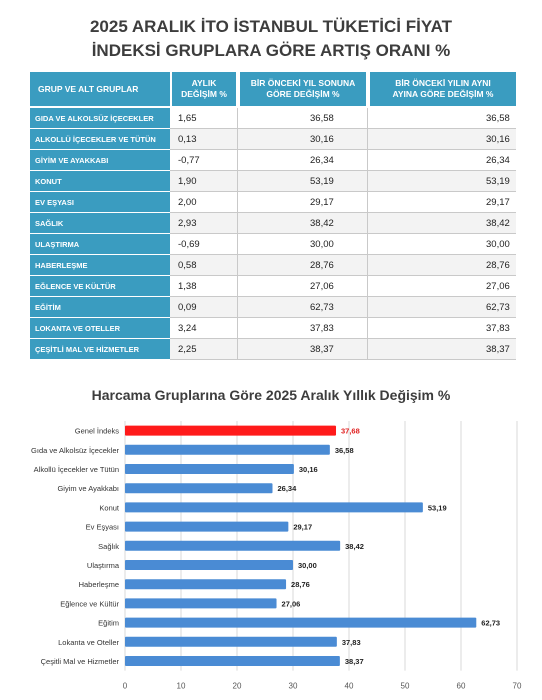 Image resolution: width=542 pixels, height=700 pixels. Describe the element at coordinates (108, 546) in the screenshot. I see `category-label: Sağlık` at that location.